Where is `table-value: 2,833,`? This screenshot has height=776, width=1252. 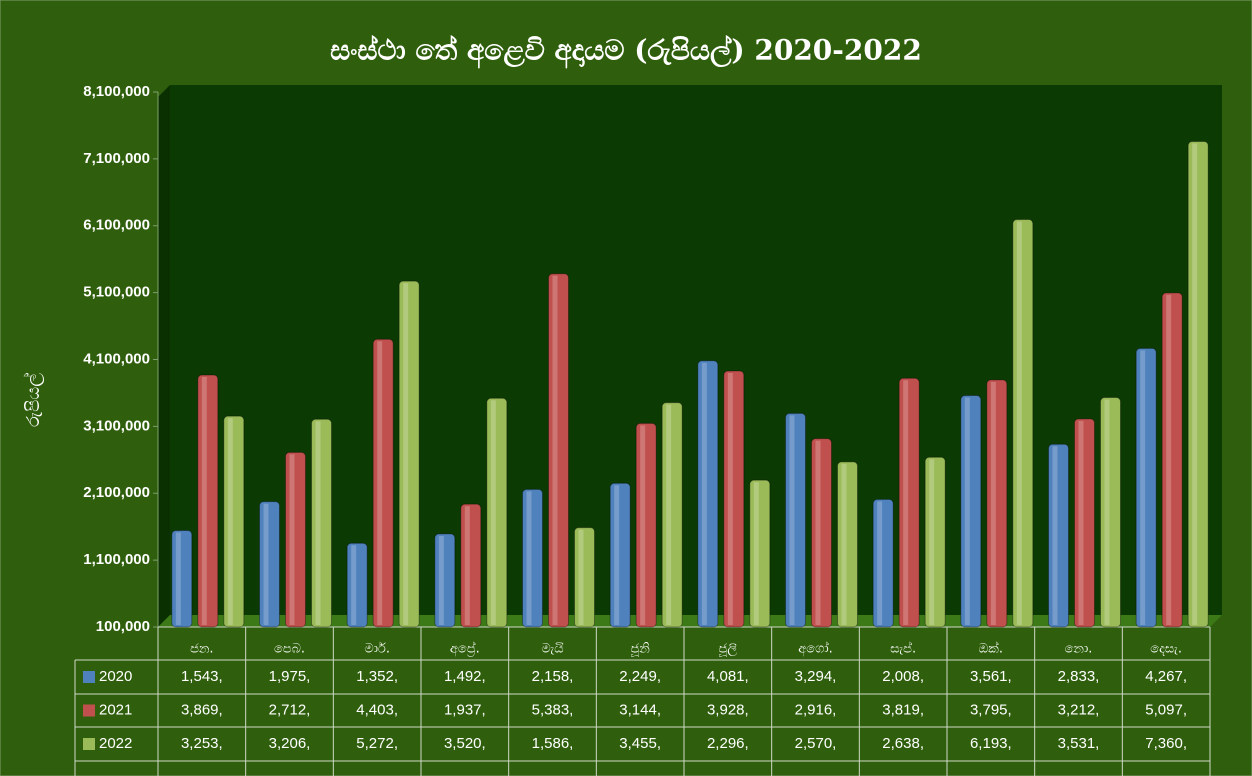
table-value: 2,833, is located at coordinates (1079, 676).